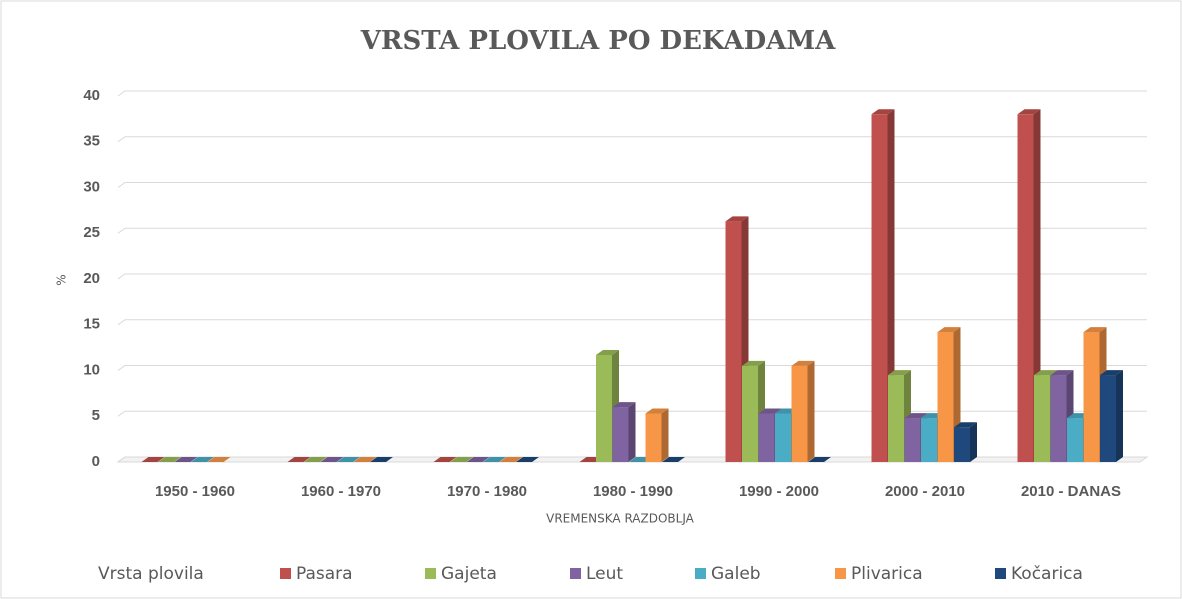 The width and height of the screenshot is (1182, 599). I want to click on x-tick-label: 1990 - 2000, so click(779, 491).